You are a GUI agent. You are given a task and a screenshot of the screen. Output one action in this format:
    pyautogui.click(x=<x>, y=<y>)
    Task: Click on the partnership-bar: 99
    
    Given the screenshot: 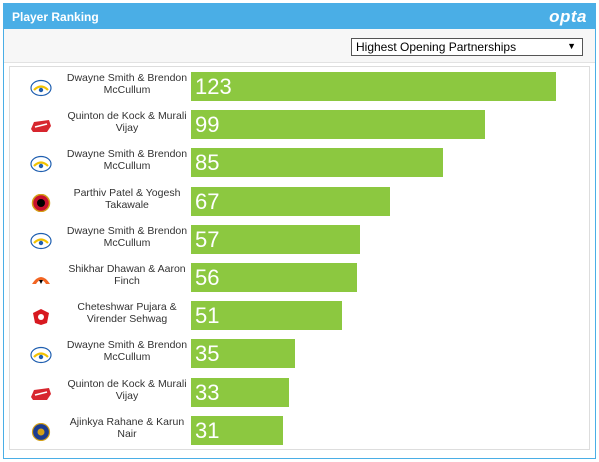 What is the action you would take?
    pyautogui.click(x=338, y=125)
    